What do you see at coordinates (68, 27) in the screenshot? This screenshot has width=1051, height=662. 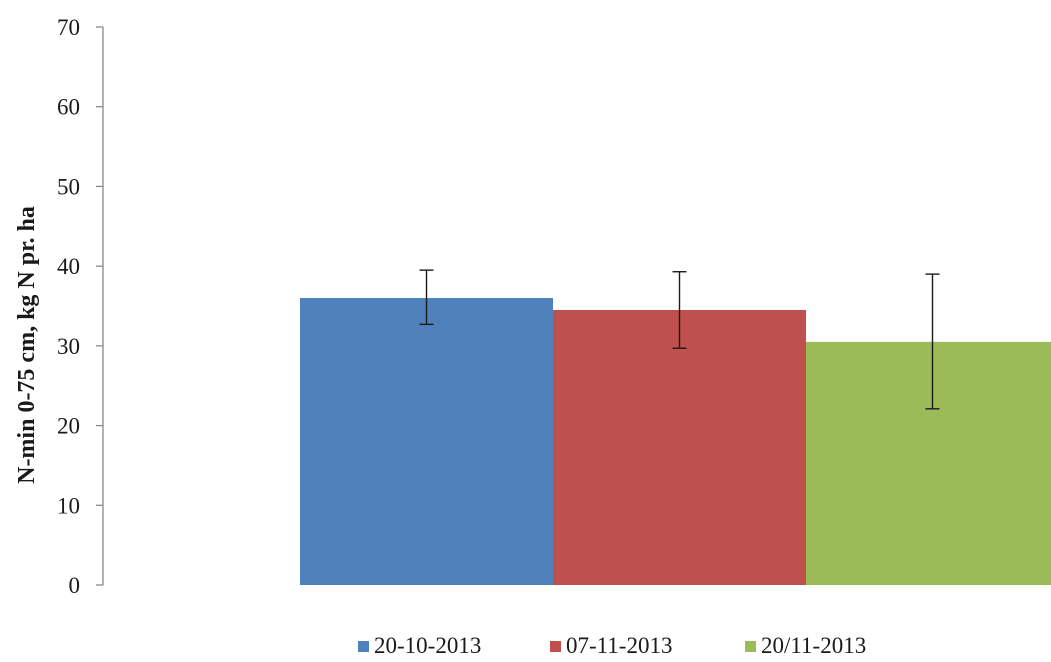 I see `y-tick-label: 70` at bounding box center [68, 27].